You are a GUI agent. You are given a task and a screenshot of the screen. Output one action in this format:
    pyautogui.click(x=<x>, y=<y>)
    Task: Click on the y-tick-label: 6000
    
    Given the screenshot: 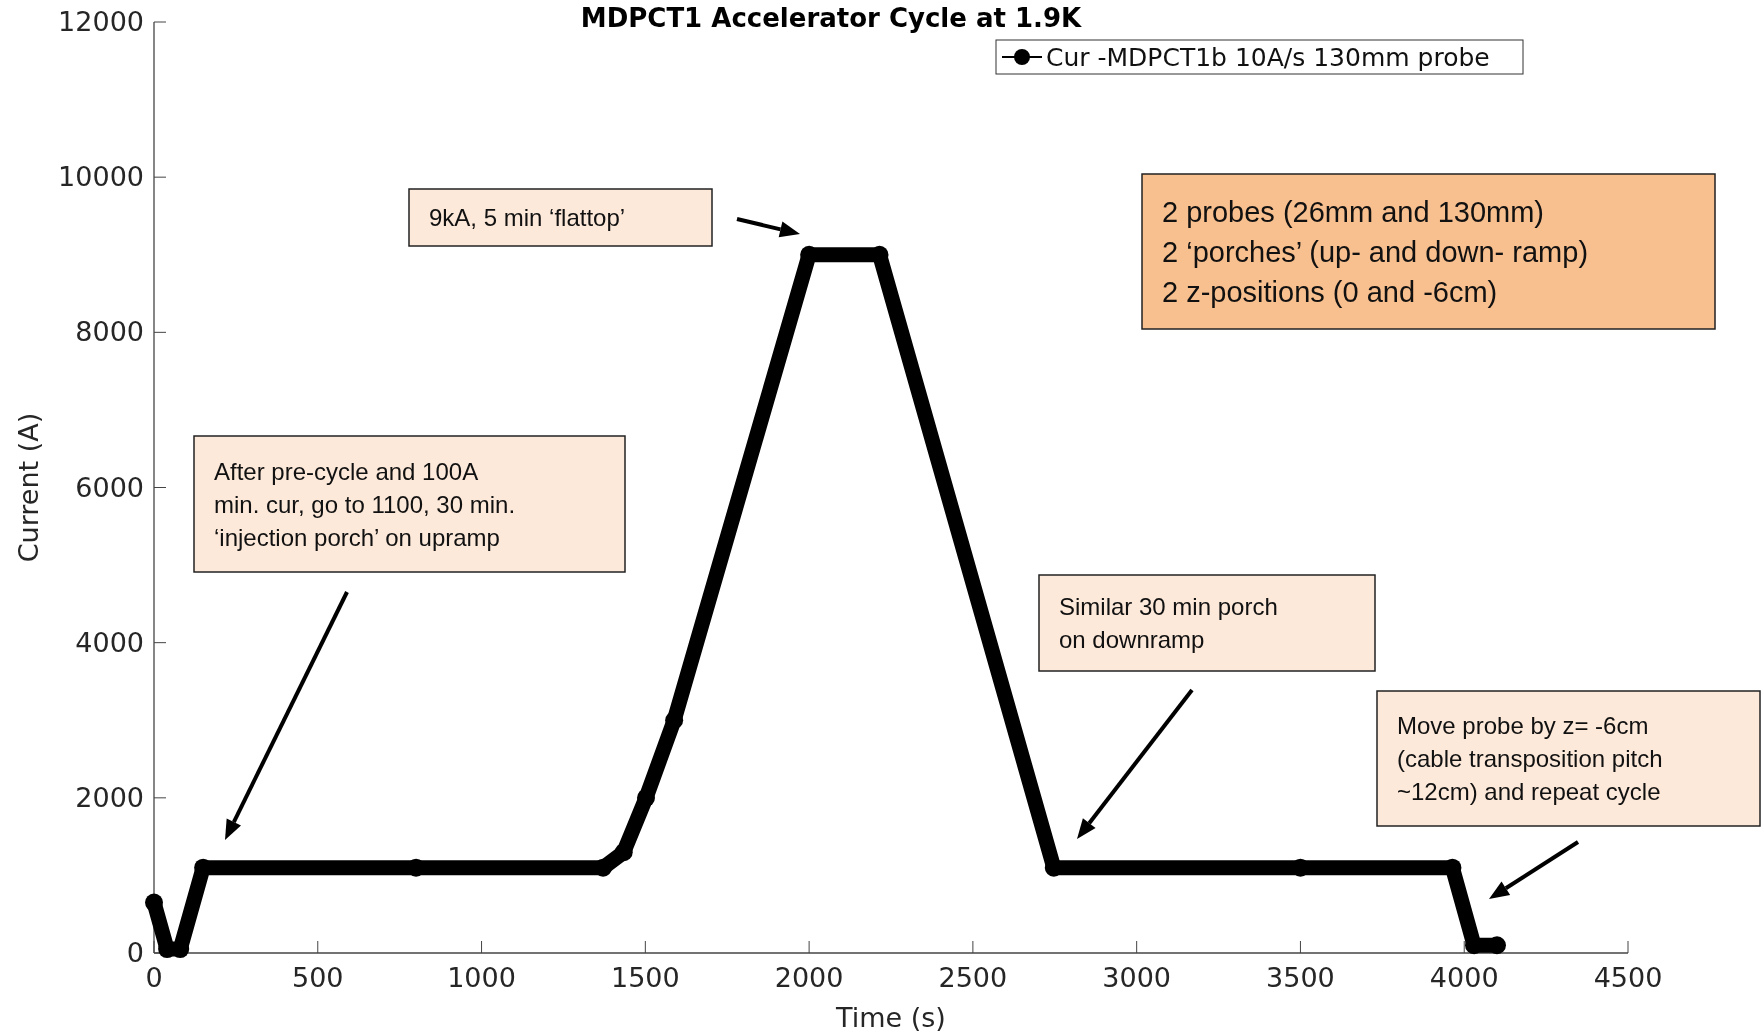 What is the action you would take?
    pyautogui.click(x=109, y=487)
    